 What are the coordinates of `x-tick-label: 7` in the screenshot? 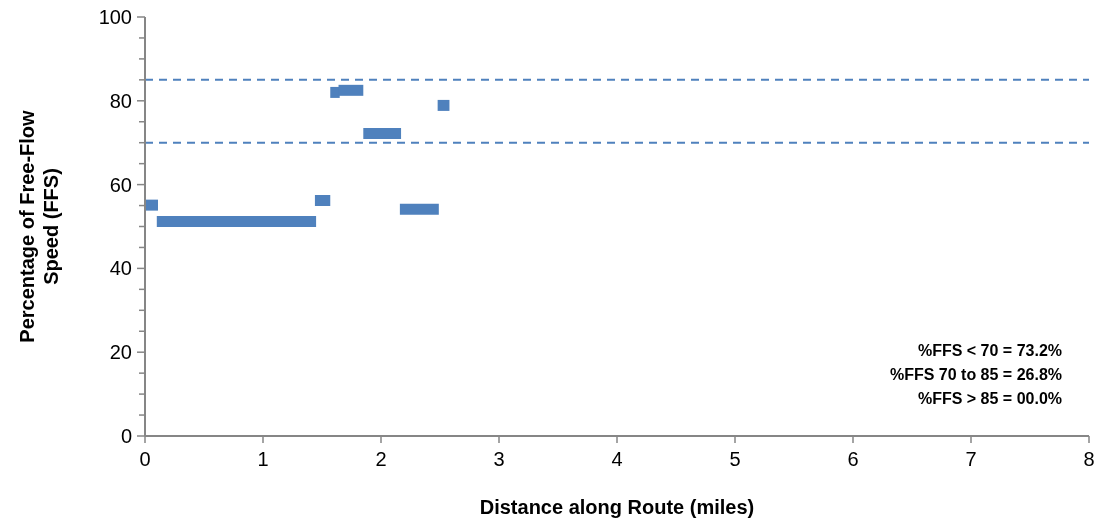 It's located at (971, 459).